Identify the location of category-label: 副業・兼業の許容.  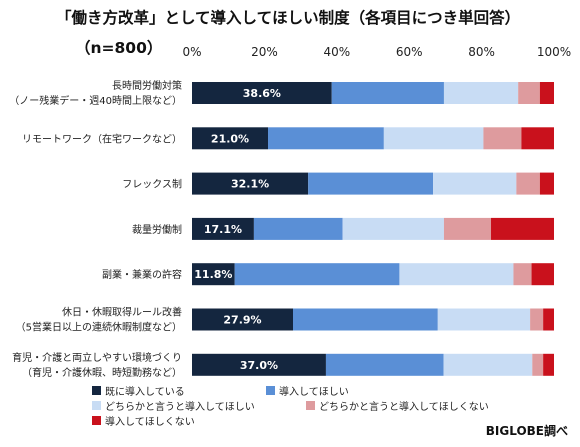
(142, 274).